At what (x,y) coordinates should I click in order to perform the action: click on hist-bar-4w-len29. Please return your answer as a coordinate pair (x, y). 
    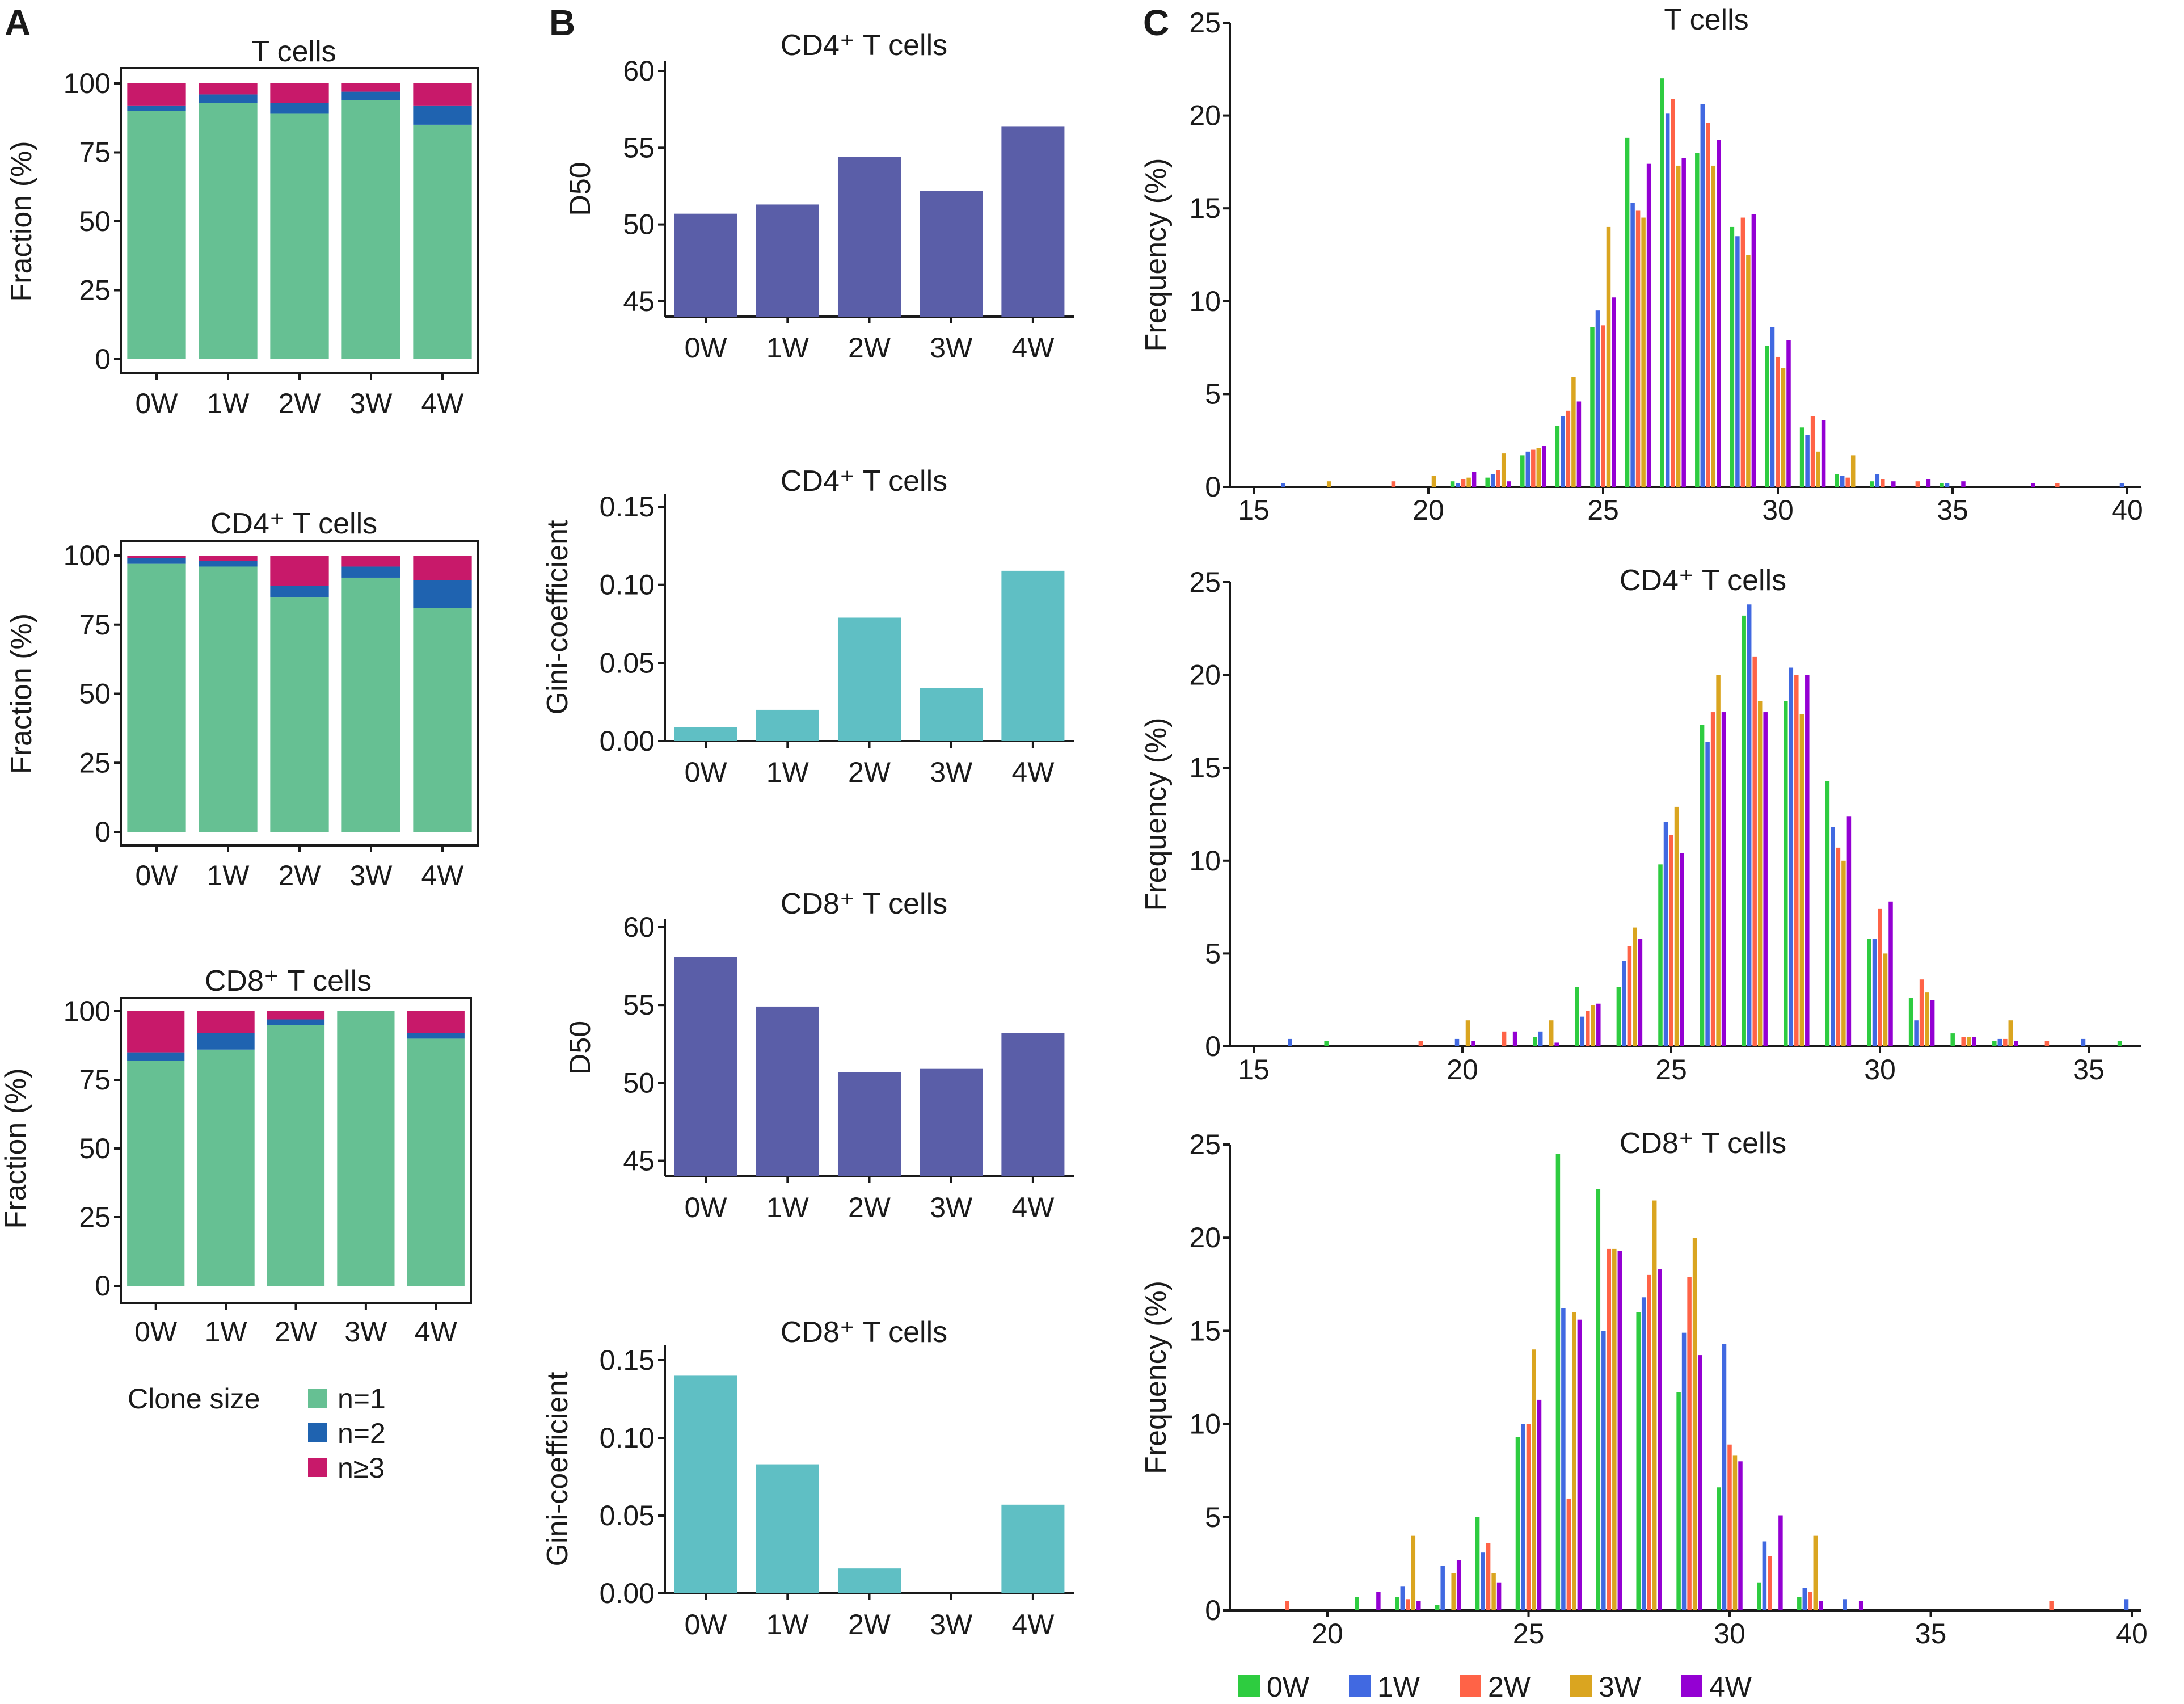
    Looking at the image, I should click on (1849, 931).